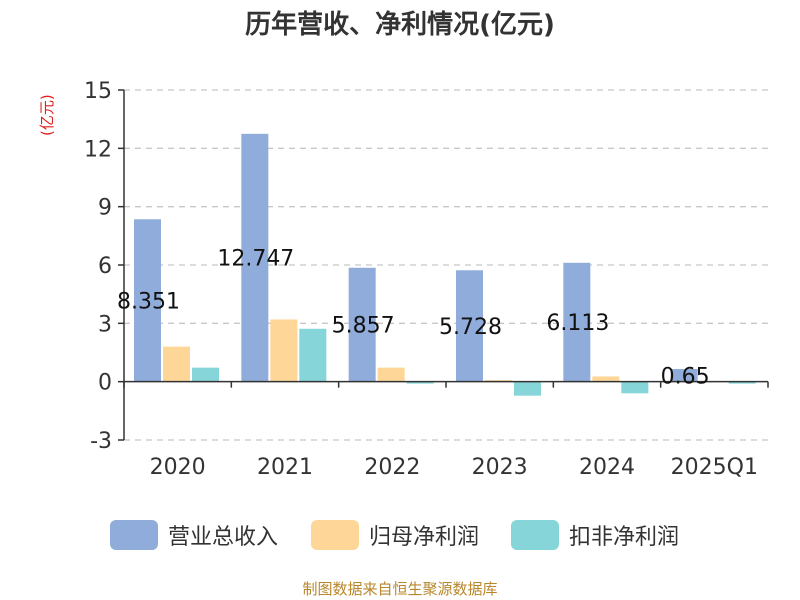 Image resolution: width=800 pixels, height=600 pixels. I want to click on data-label: 5.857, so click(363, 326).